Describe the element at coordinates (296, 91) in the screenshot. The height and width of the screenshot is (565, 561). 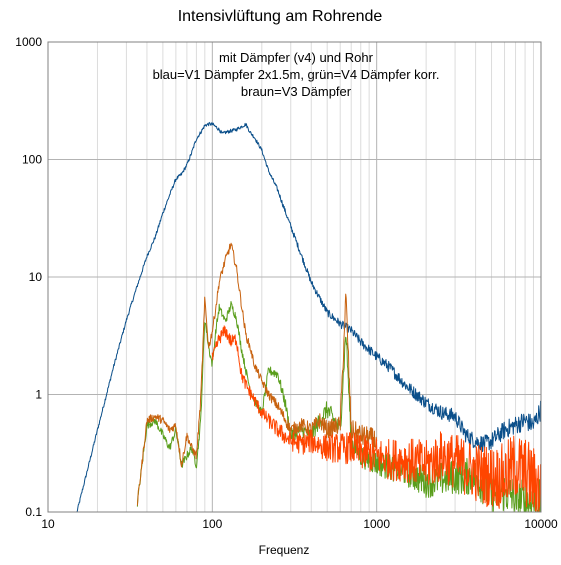
I see `annotation-line-3: braun=V3 Dämpfer` at that location.